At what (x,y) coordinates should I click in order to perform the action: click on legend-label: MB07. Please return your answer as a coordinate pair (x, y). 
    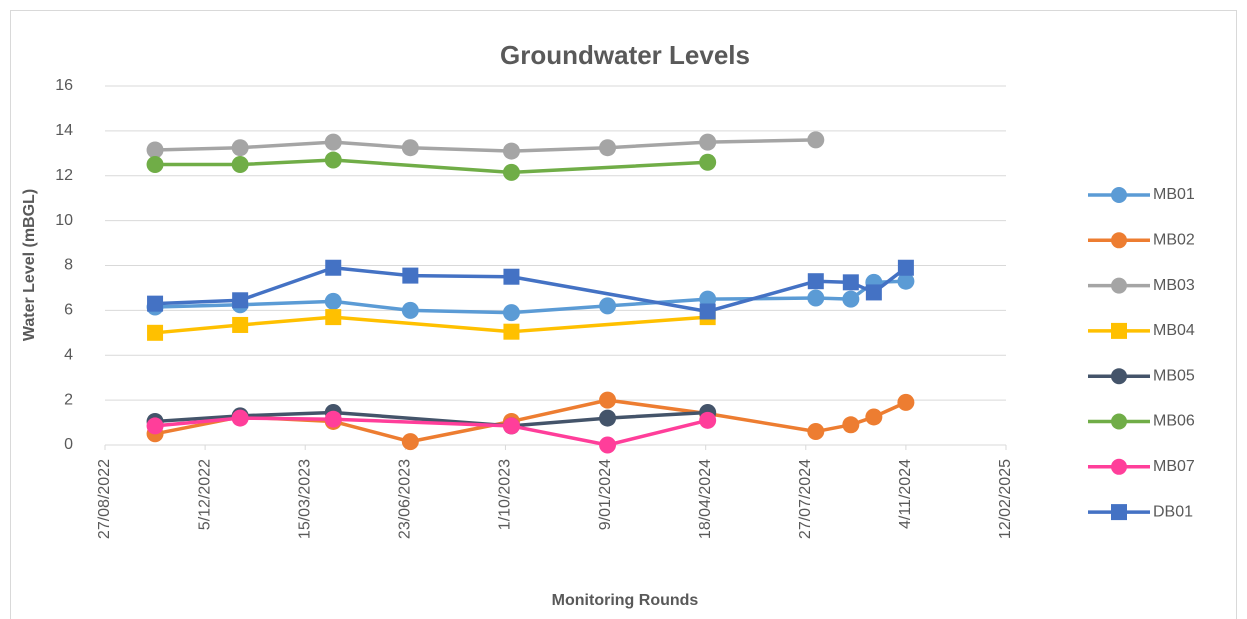
    Looking at the image, I should click on (1174, 466).